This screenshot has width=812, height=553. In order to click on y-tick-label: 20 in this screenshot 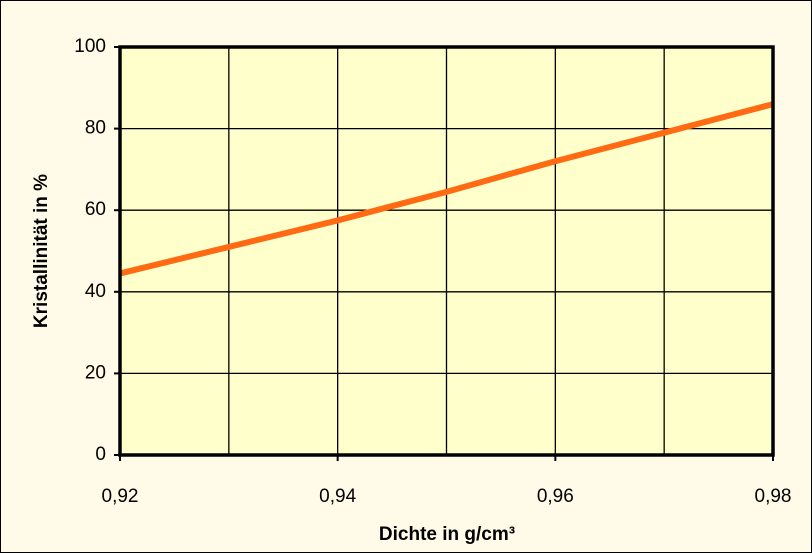, I will do `click(95, 372)`.